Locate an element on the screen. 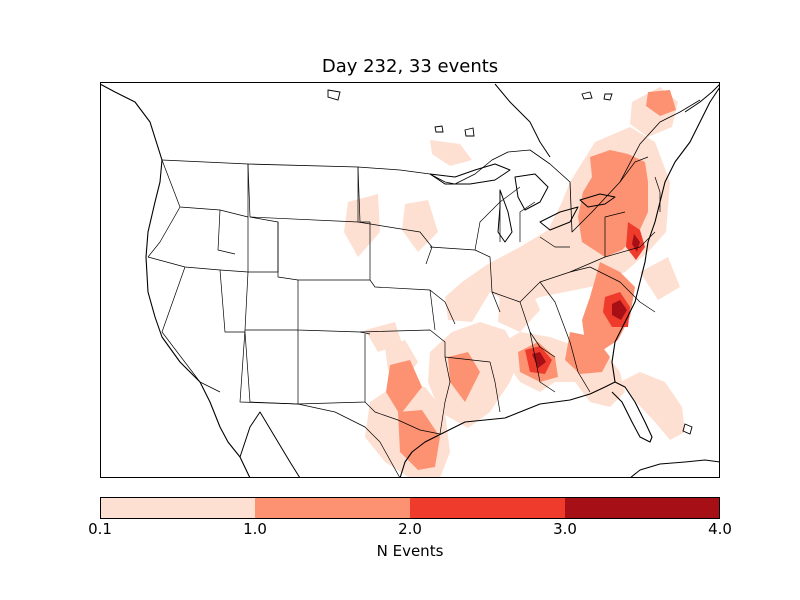 The width and height of the screenshot is (800, 600). colorbar-tick-label: 2.0 is located at coordinates (410, 529).